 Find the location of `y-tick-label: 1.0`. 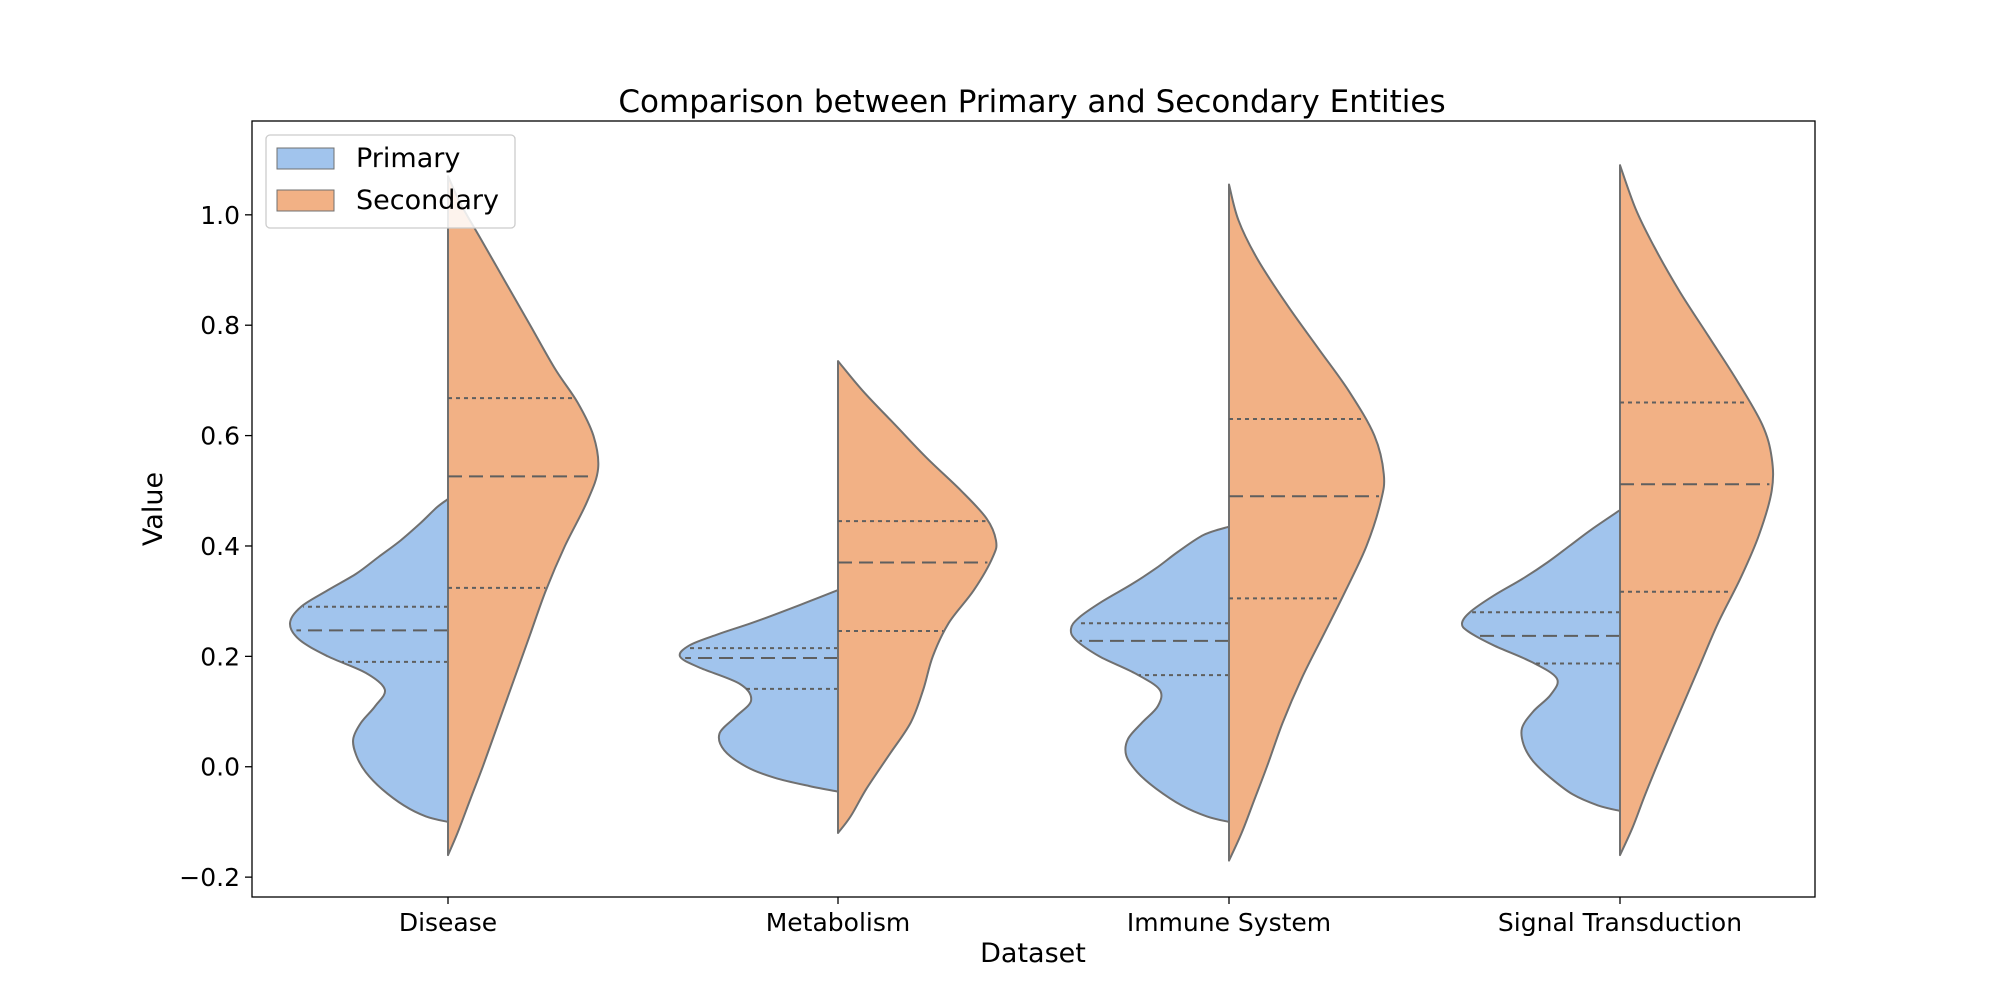

y-tick-label: 1.0 is located at coordinates (220, 215).